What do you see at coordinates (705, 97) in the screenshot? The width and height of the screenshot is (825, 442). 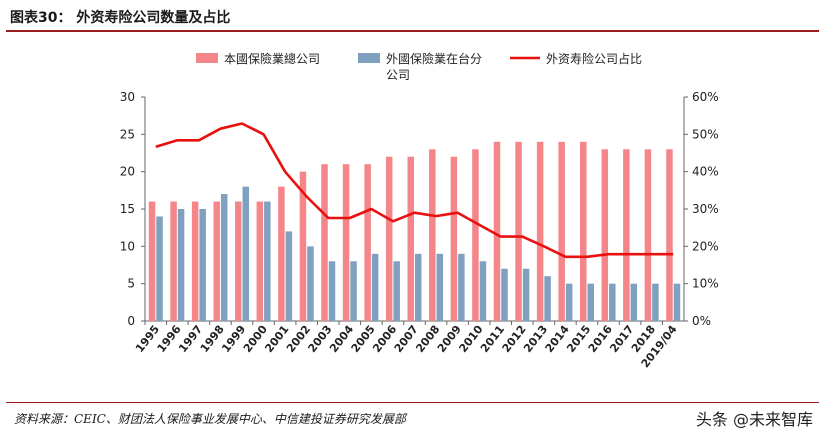 I see `right-tick-label: 60%` at bounding box center [705, 97].